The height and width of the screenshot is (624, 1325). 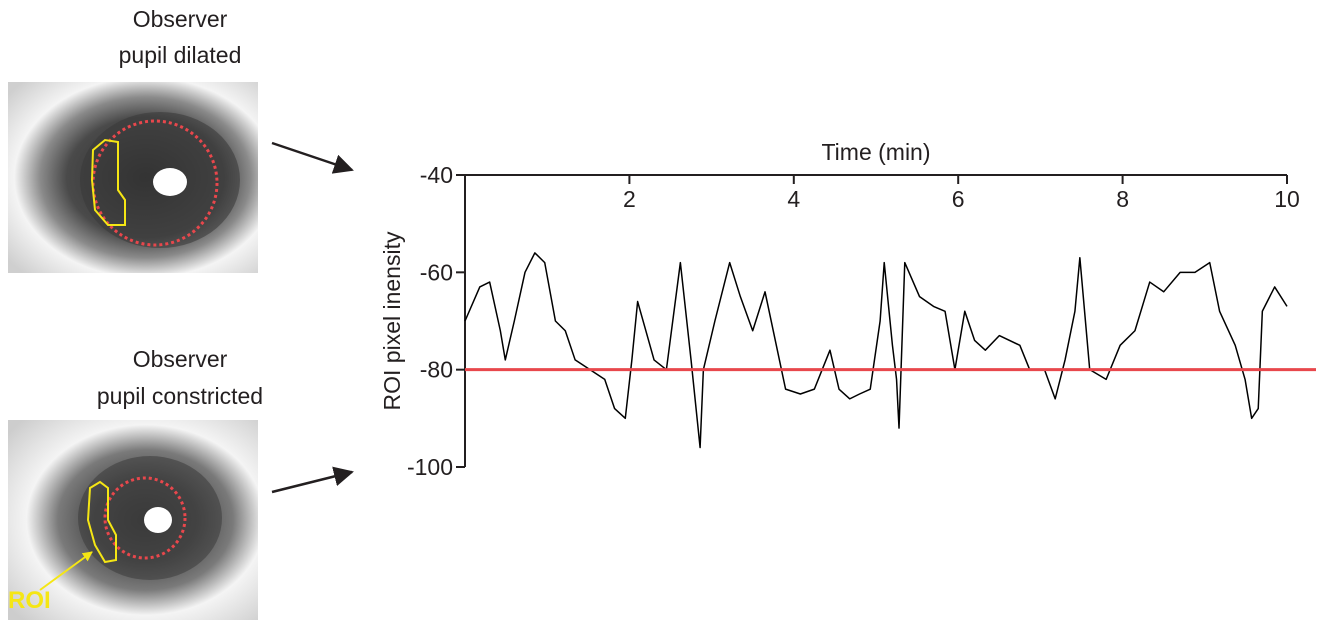 I want to click on panel-label: pupil dilated, so click(x=180, y=55).